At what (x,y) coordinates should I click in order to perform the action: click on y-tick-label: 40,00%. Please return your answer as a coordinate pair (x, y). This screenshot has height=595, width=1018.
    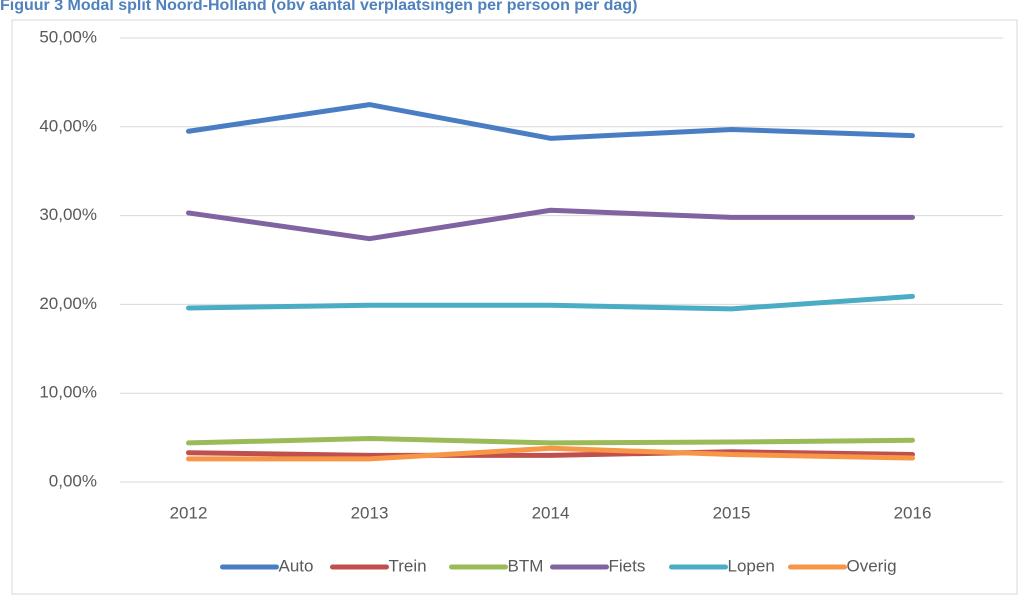
    Looking at the image, I should click on (68, 125).